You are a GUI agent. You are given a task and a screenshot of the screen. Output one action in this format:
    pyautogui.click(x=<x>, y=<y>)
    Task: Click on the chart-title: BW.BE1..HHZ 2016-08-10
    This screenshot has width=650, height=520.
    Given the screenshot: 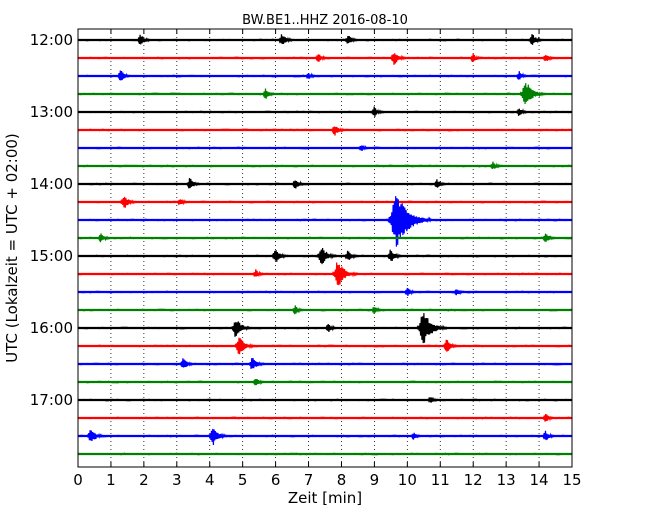 What is the action you would take?
    pyautogui.click(x=325, y=20)
    